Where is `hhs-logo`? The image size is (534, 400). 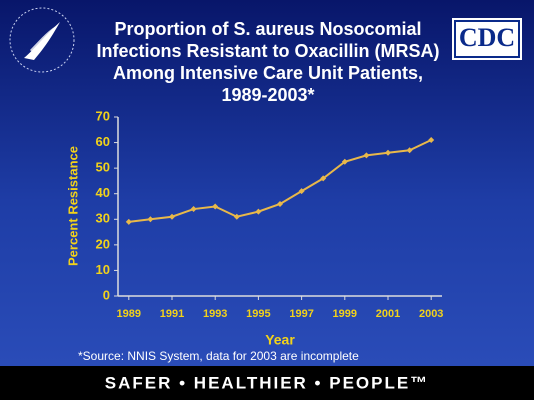
hhs-logo is located at coordinates (42, 40).